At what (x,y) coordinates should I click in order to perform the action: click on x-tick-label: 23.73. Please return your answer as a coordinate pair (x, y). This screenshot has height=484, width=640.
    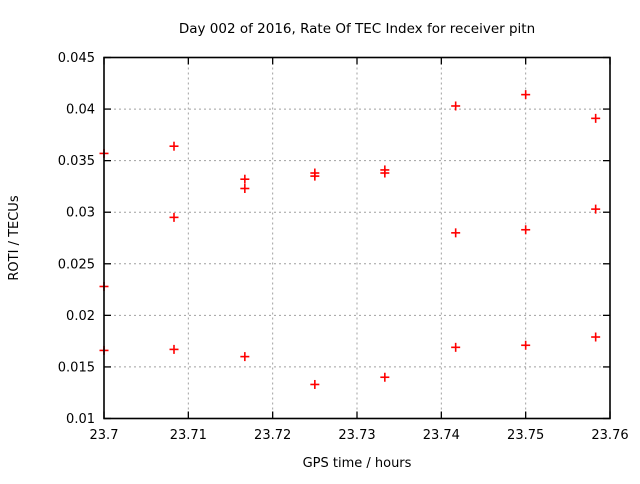
    Looking at the image, I should click on (356, 435).